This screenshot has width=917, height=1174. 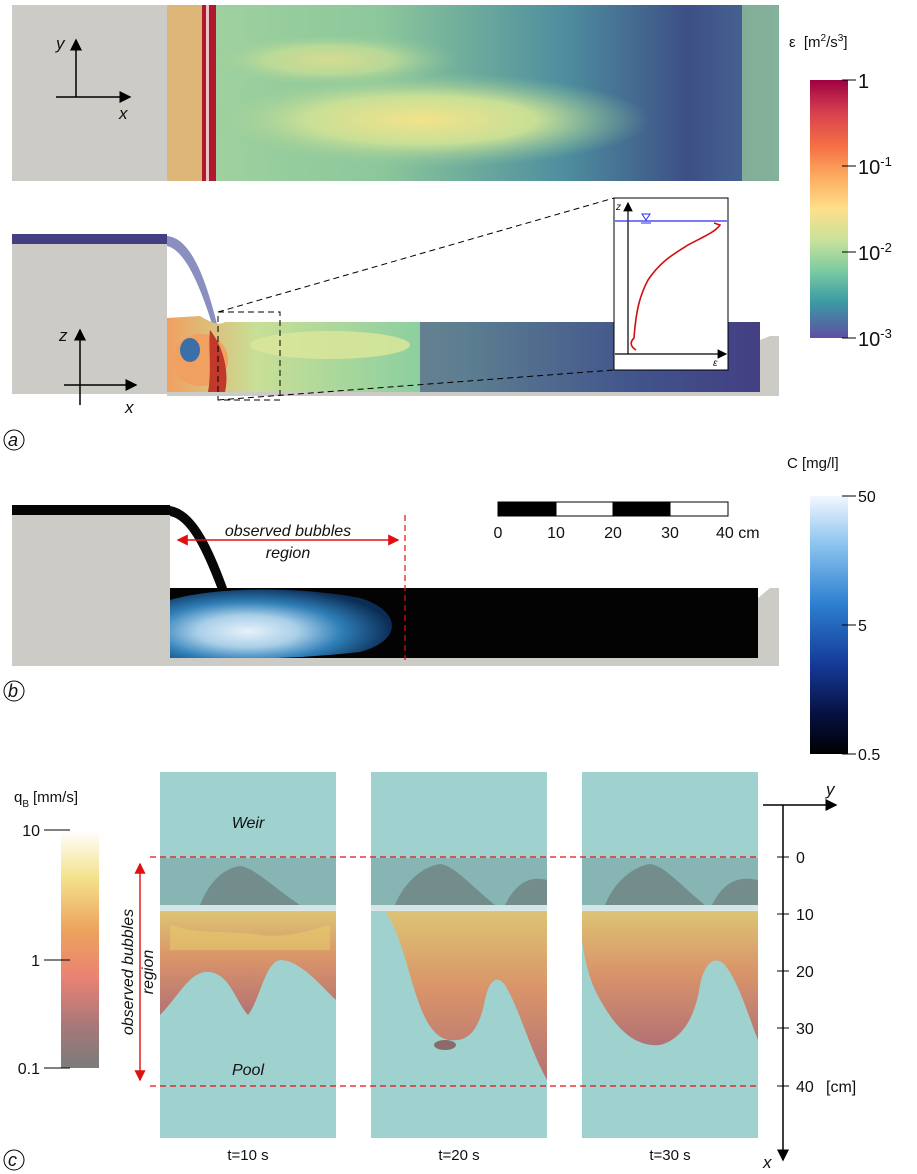 What do you see at coordinates (805, 1087) in the screenshot?
I see `axis-tick: 40` at bounding box center [805, 1087].